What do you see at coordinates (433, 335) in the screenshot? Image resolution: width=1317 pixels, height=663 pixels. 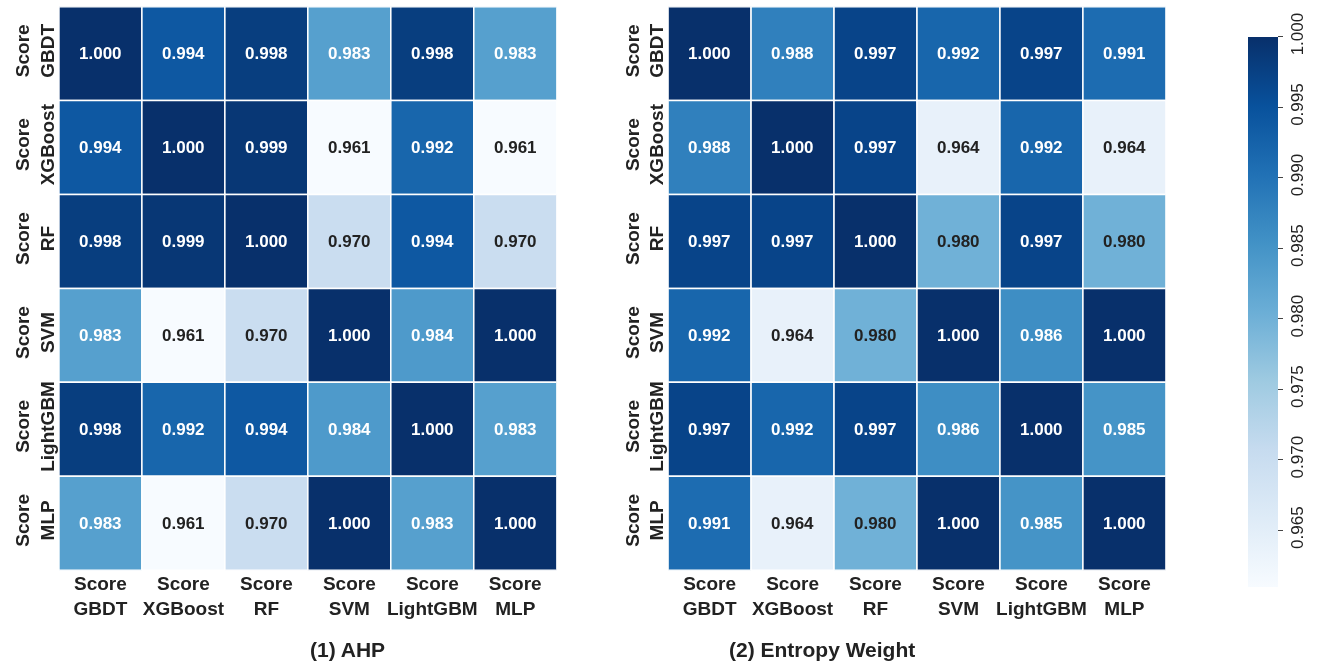 I see `data-label: 0.984` at bounding box center [433, 335].